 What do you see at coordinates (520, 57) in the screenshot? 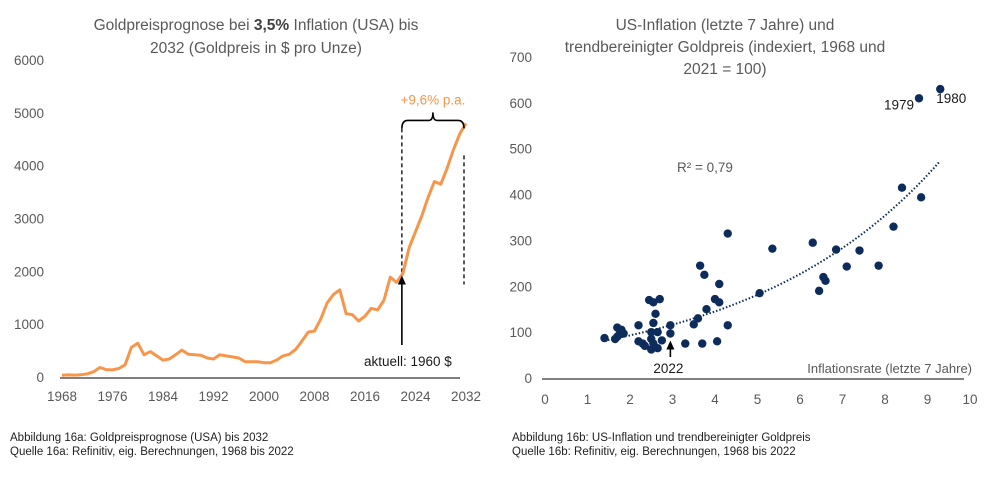
I see `right-y-tick-label: 700` at bounding box center [520, 57].